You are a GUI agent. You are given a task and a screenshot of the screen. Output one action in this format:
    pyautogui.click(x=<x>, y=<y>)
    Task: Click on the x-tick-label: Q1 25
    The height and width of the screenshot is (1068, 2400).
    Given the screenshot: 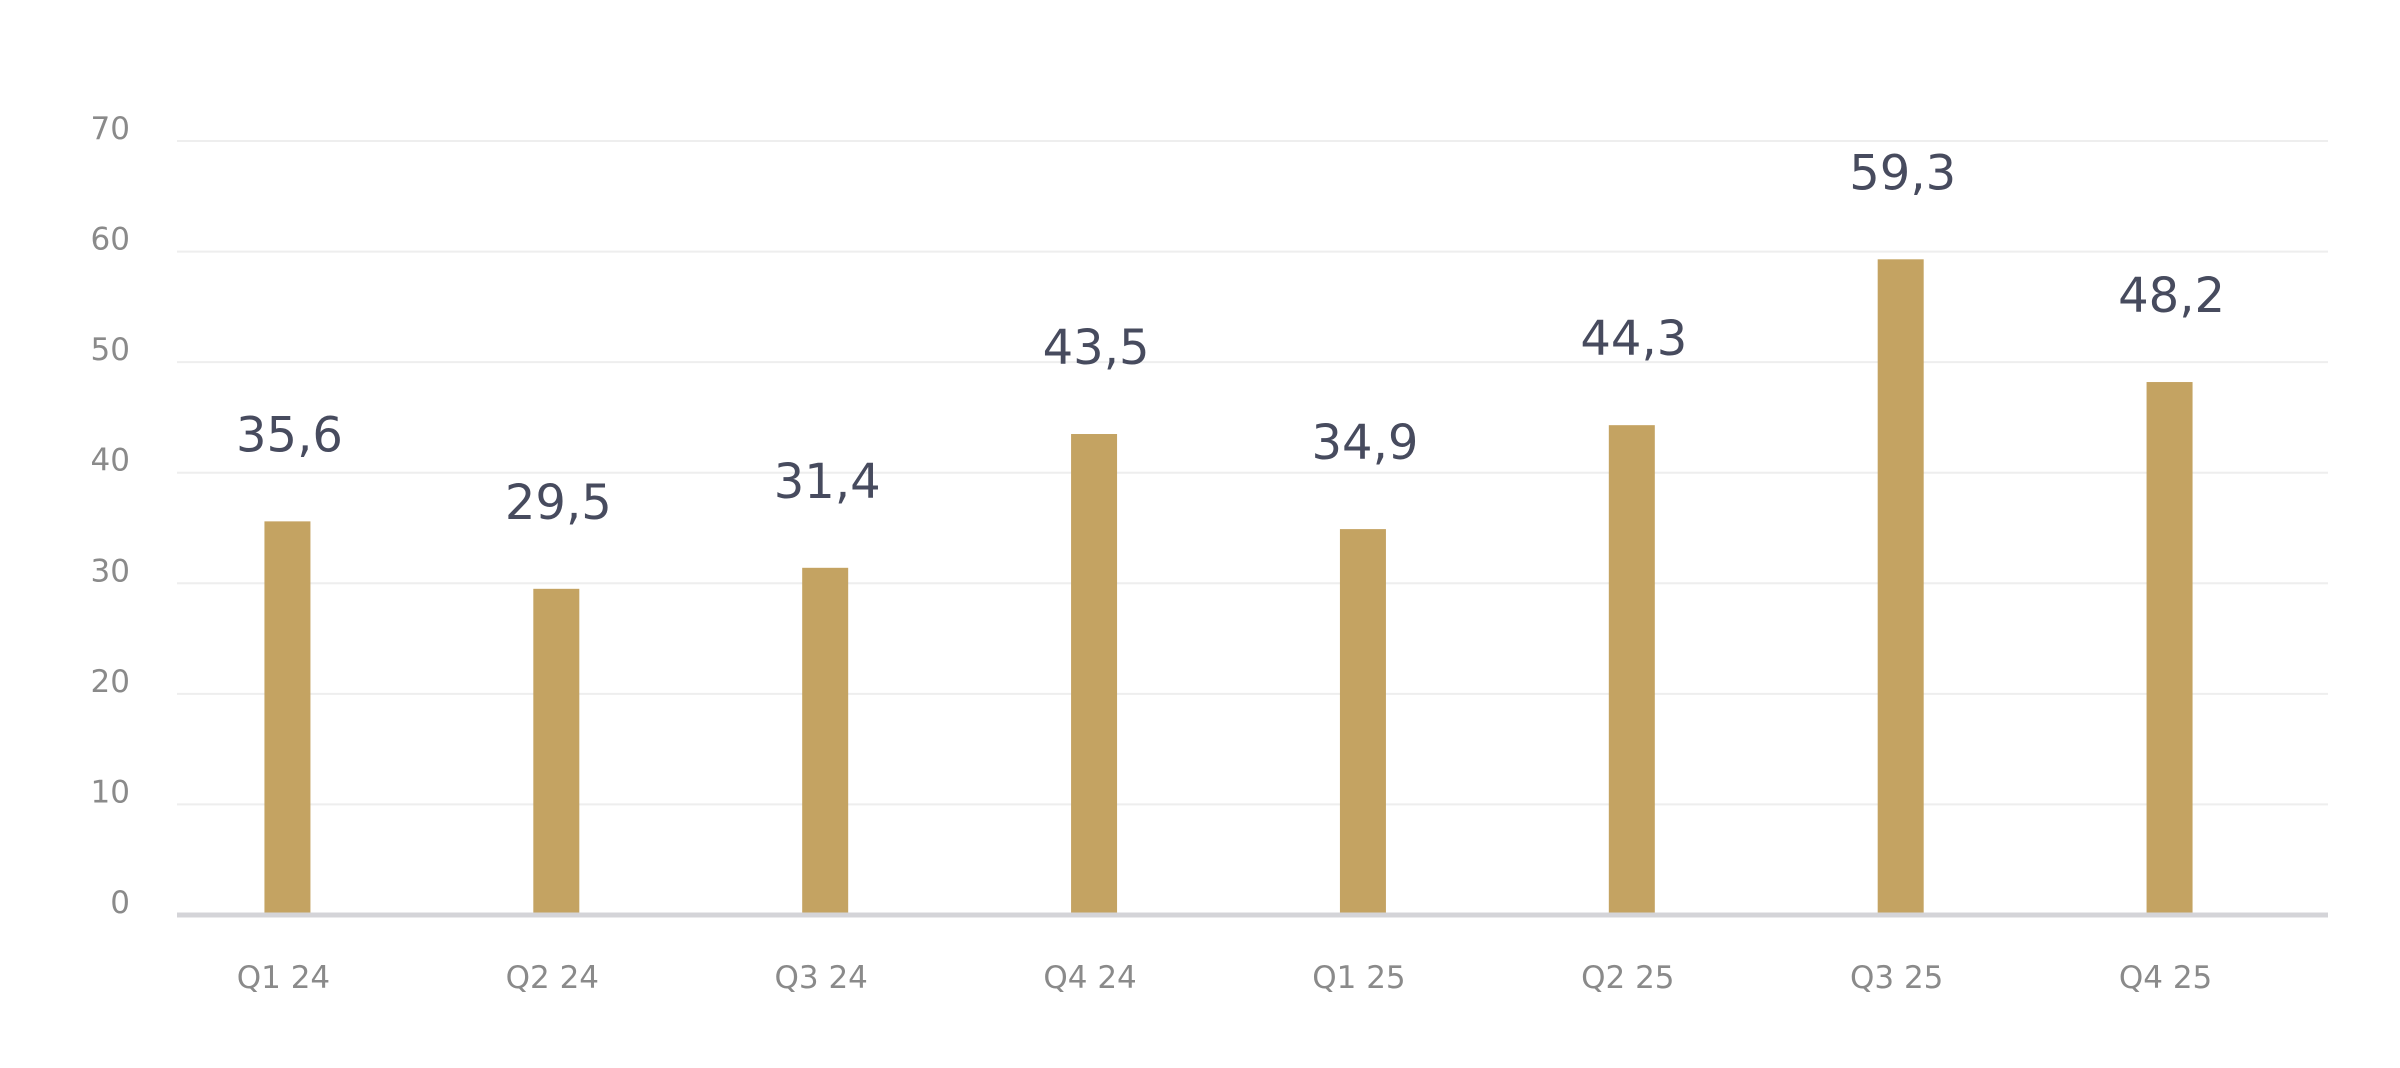 What is the action you would take?
    pyautogui.click(x=1358, y=978)
    